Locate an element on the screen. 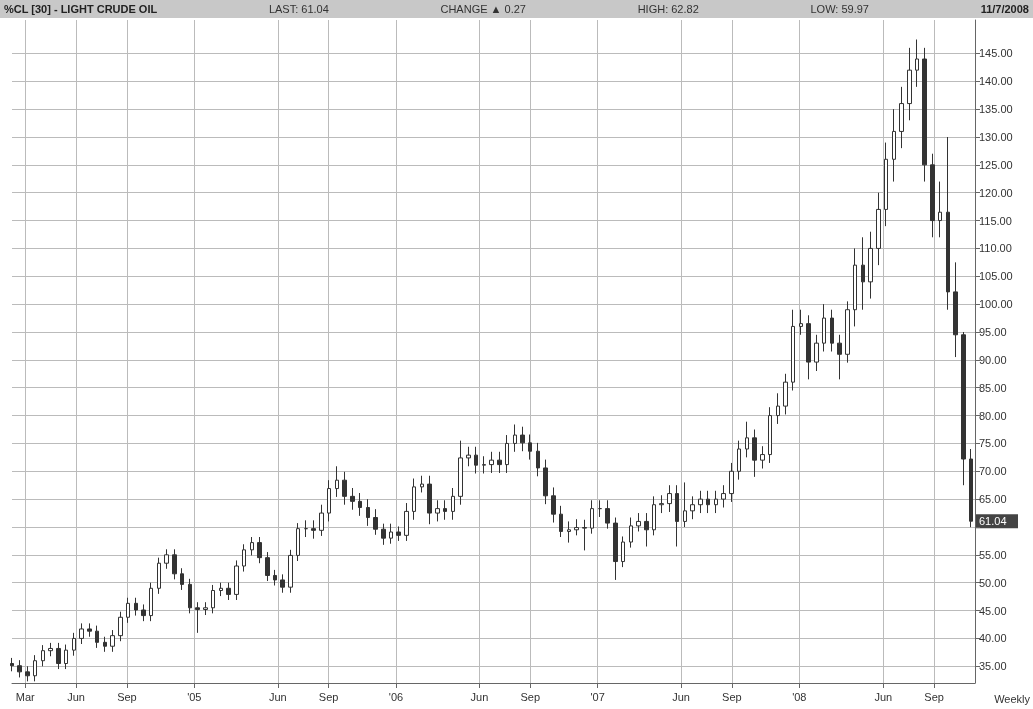  text: LOW: 59.97 is located at coordinates (839, 9).